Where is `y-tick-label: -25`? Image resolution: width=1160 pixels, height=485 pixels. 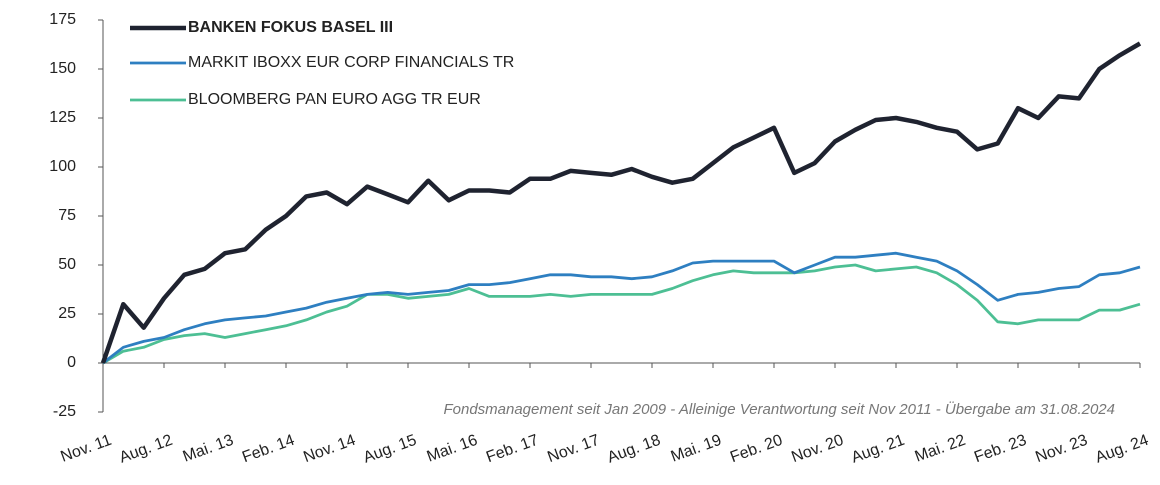 y-tick-label: -25 is located at coordinates (64, 411).